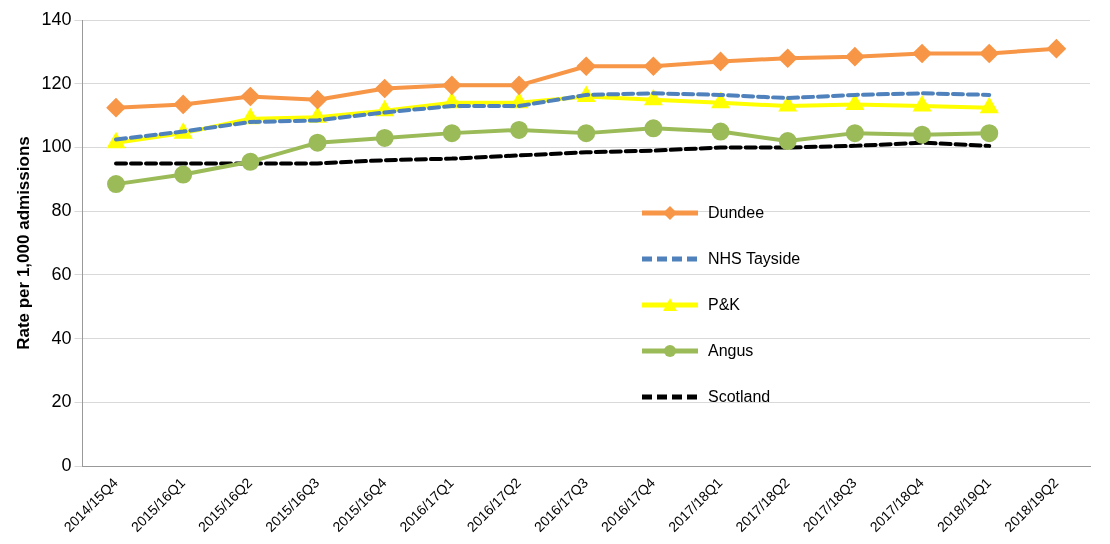 The height and width of the screenshot is (544, 1110). What do you see at coordinates (61, 273) in the screenshot?
I see `y-tick-label: 60` at bounding box center [61, 273].